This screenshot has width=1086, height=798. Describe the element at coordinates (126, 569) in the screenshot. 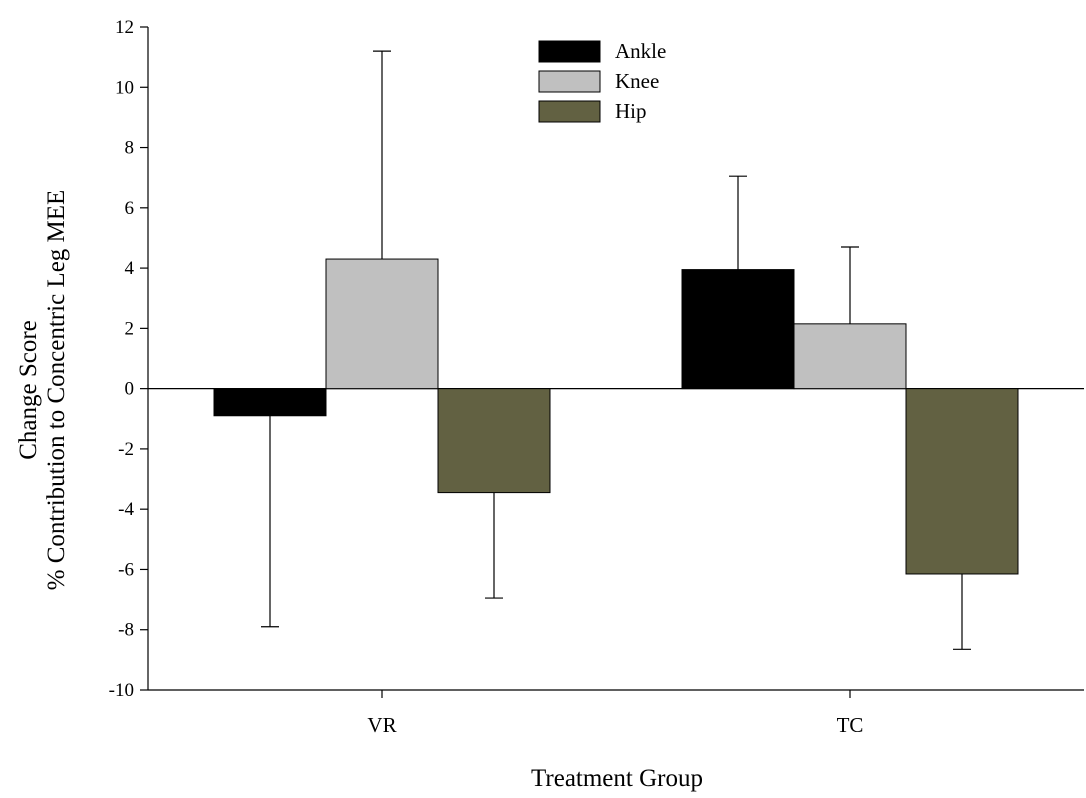

I see `y-tick-label: -6` at that location.